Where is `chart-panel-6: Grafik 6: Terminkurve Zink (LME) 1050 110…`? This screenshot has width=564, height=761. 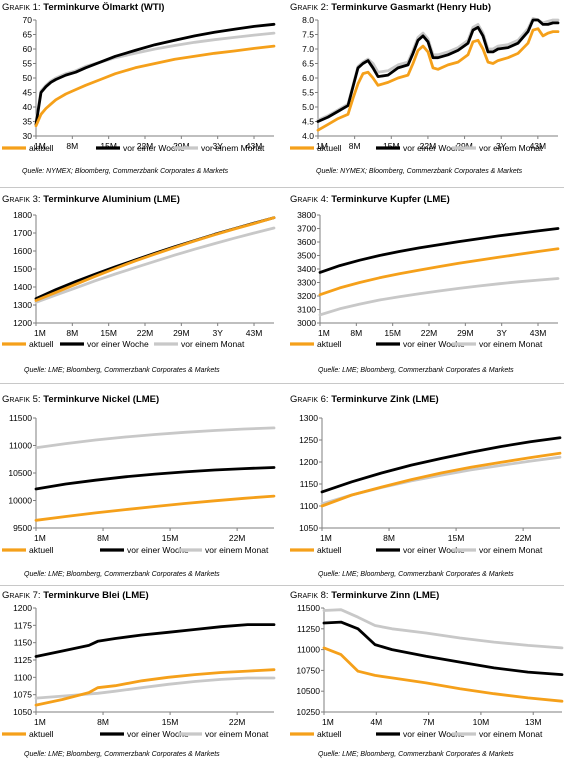
chart-panel-6: Grafik 6: Terminkurve Zink (LME) 1050 110… is located at coordinates (426, 488).